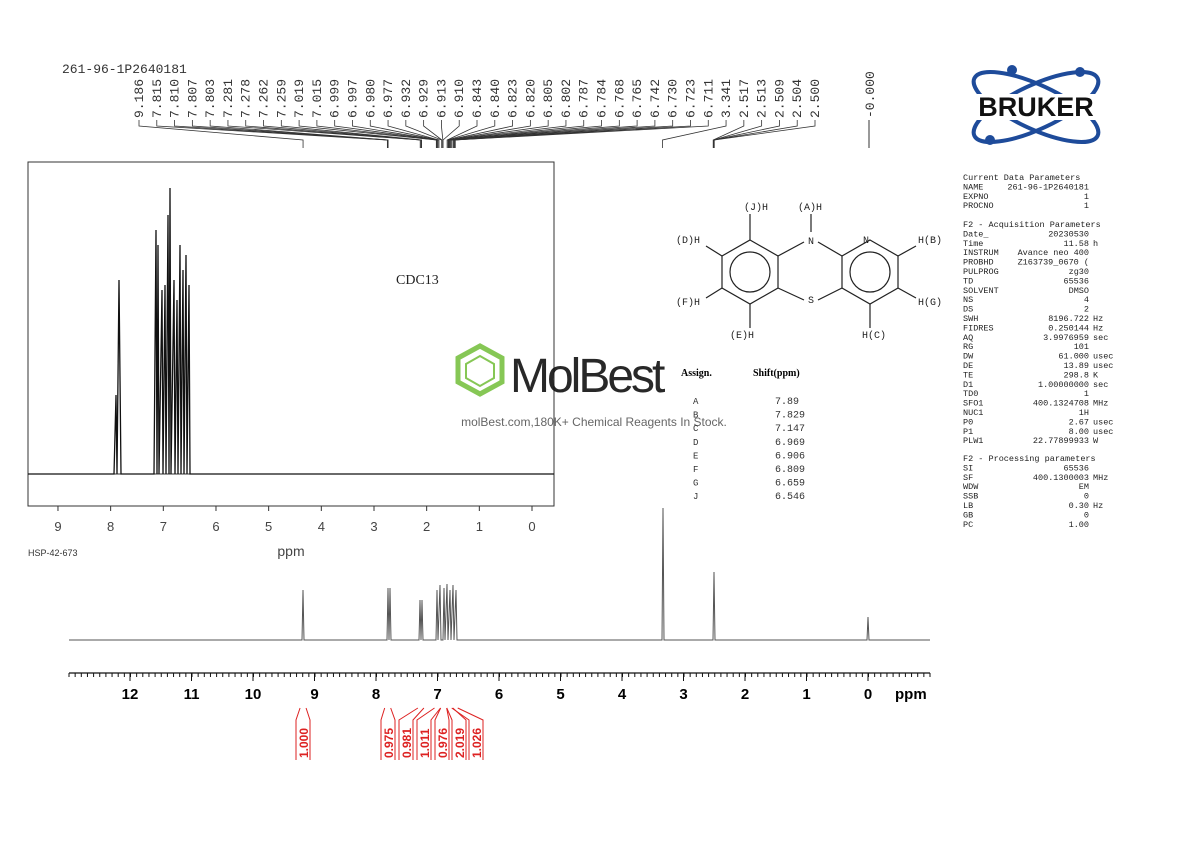  What do you see at coordinates (968, 310) in the screenshot?
I see `param-name: DS` at bounding box center [968, 310].